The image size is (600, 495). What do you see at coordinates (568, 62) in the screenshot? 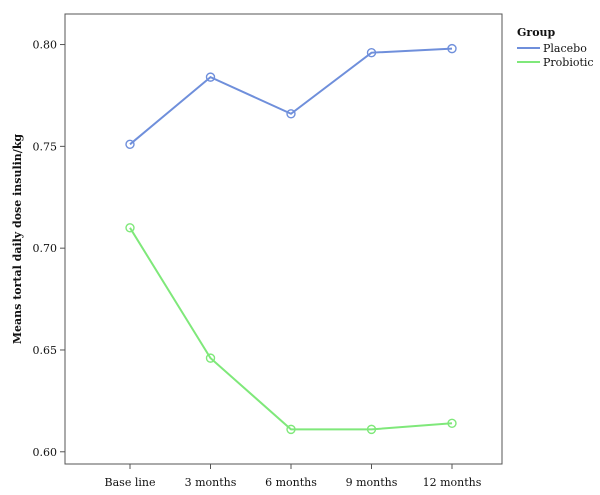
I see `legend-label-probiotic: Probiotic` at bounding box center [568, 62].